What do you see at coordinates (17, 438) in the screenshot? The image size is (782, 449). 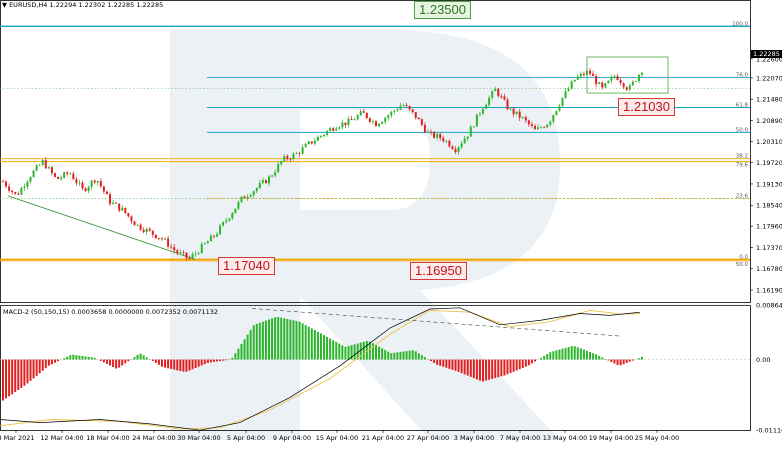 I see `time-tick-label: 8 Mar 2021` at bounding box center [17, 438].